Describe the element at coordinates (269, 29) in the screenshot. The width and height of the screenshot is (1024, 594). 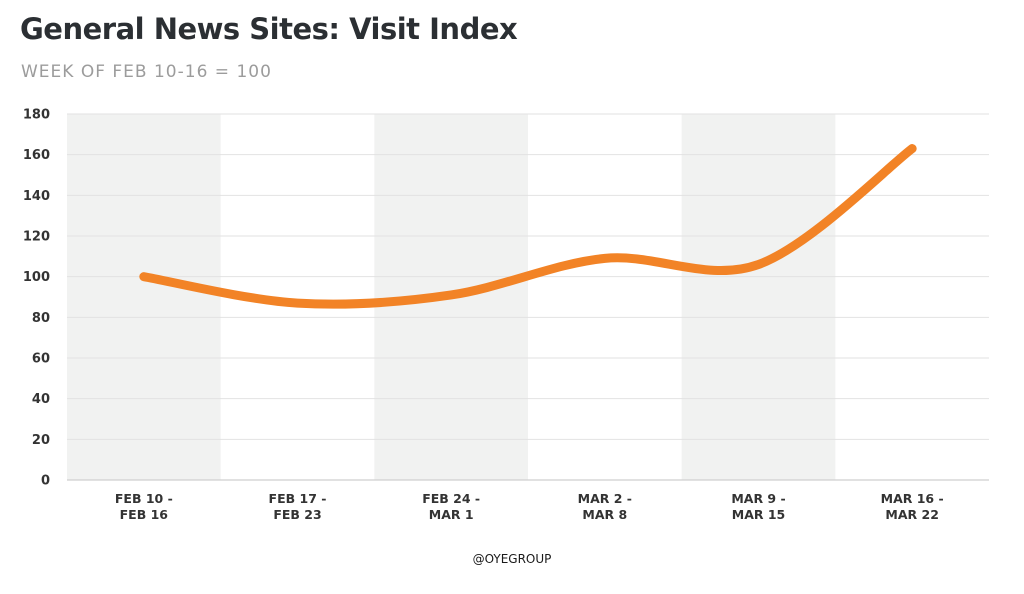
I see `chart-title: General News Sites: Visit Index` at that location.